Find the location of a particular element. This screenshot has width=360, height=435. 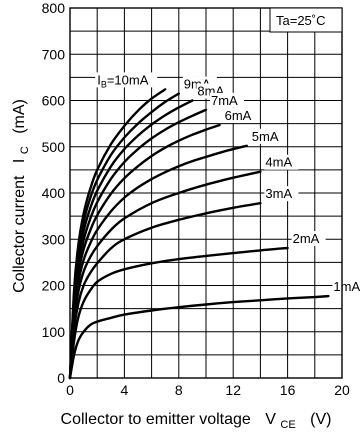

y-axis-symbol: I is located at coordinates (19, 161).